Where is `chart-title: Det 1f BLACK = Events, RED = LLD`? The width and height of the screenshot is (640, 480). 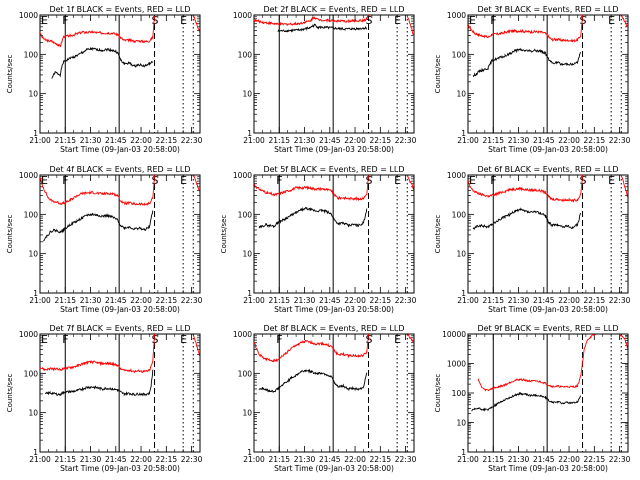 chart-title: Det 1f BLACK = Events, RED = LLD is located at coordinates (119, 9).